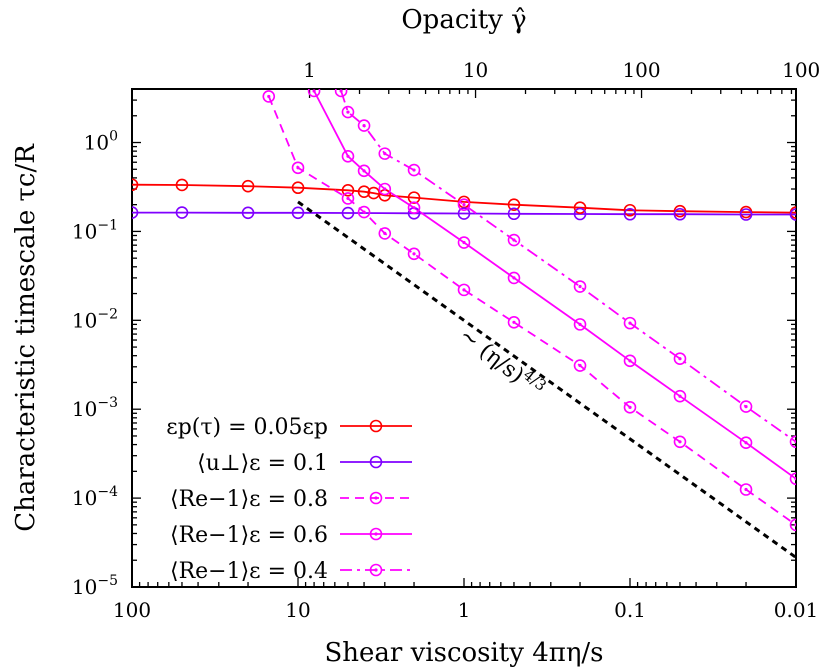  I want to click on reference-label-base: ∼ (η/s), so click(491, 356).